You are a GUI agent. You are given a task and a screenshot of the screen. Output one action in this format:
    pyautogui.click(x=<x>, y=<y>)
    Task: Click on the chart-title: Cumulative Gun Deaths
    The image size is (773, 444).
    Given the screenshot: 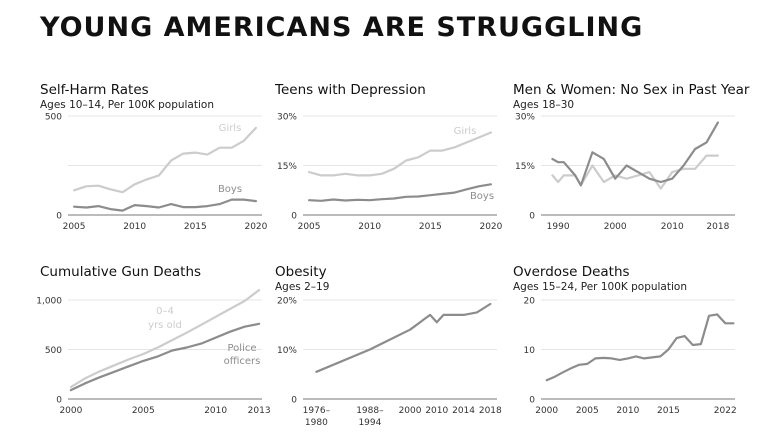 What is the action you would take?
    pyautogui.click(x=121, y=272)
    